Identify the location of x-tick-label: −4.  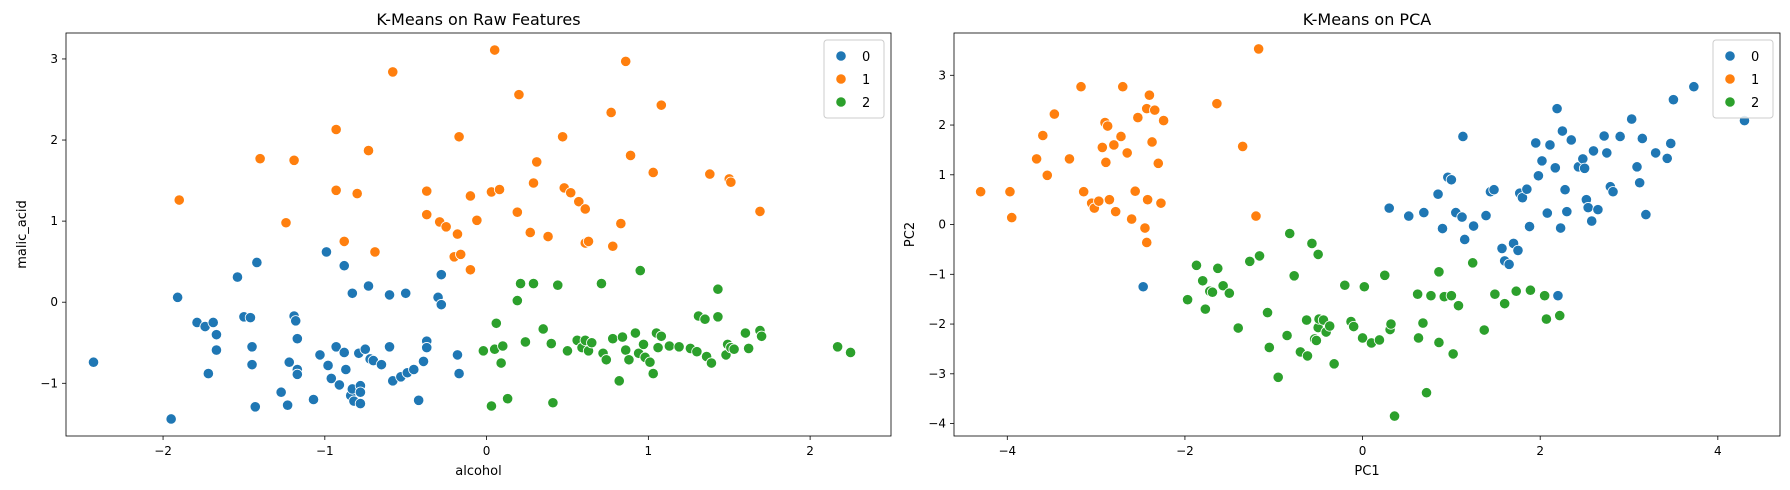
(1007, 451).